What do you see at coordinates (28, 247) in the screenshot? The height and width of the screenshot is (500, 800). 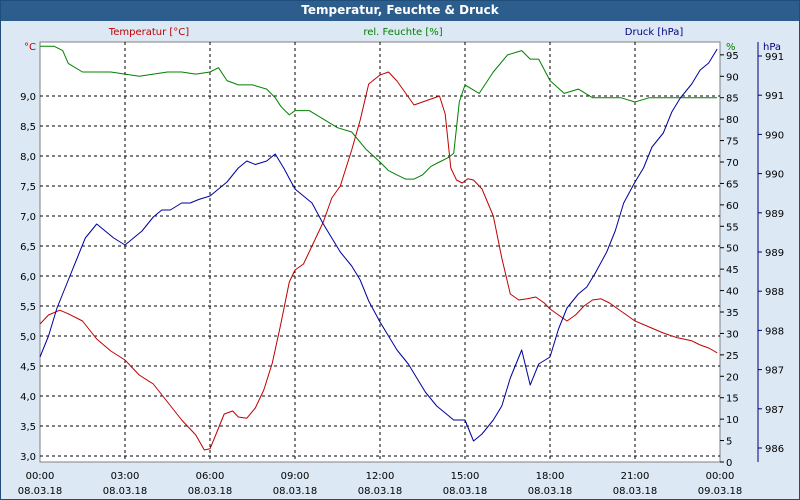 I see `temperature-tick-label: 6,5` at bounding box center [28, 247].